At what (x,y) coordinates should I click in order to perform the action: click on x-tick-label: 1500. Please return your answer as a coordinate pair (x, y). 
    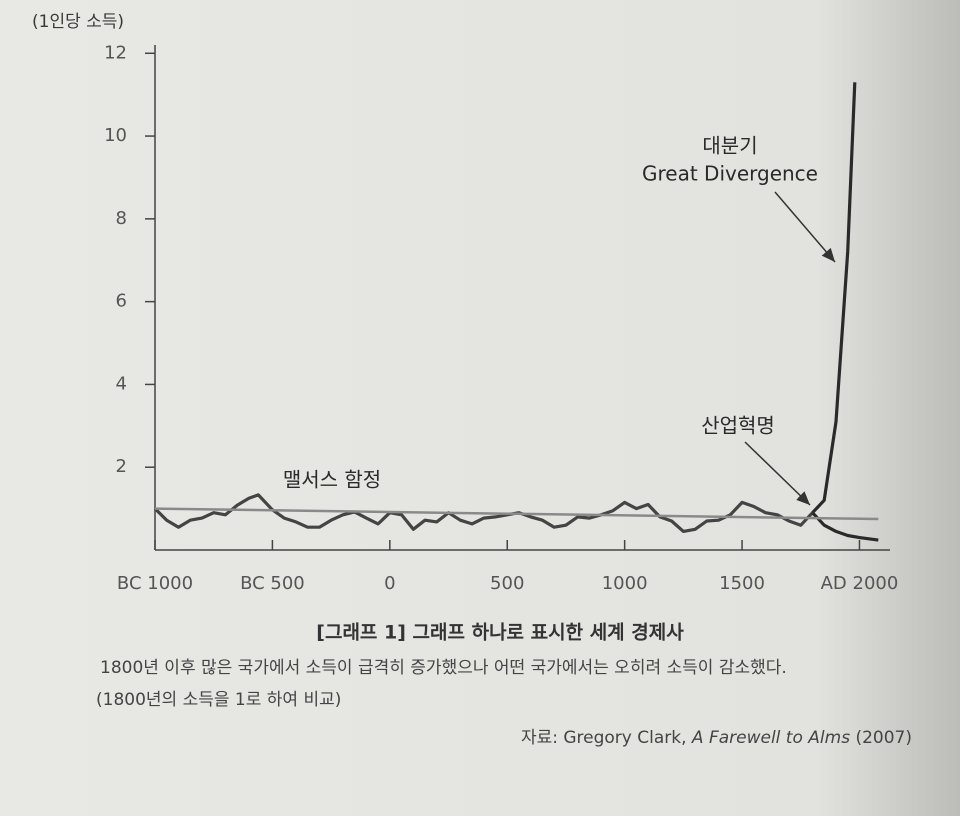
    Looking at the image, I should click on (742, 583).